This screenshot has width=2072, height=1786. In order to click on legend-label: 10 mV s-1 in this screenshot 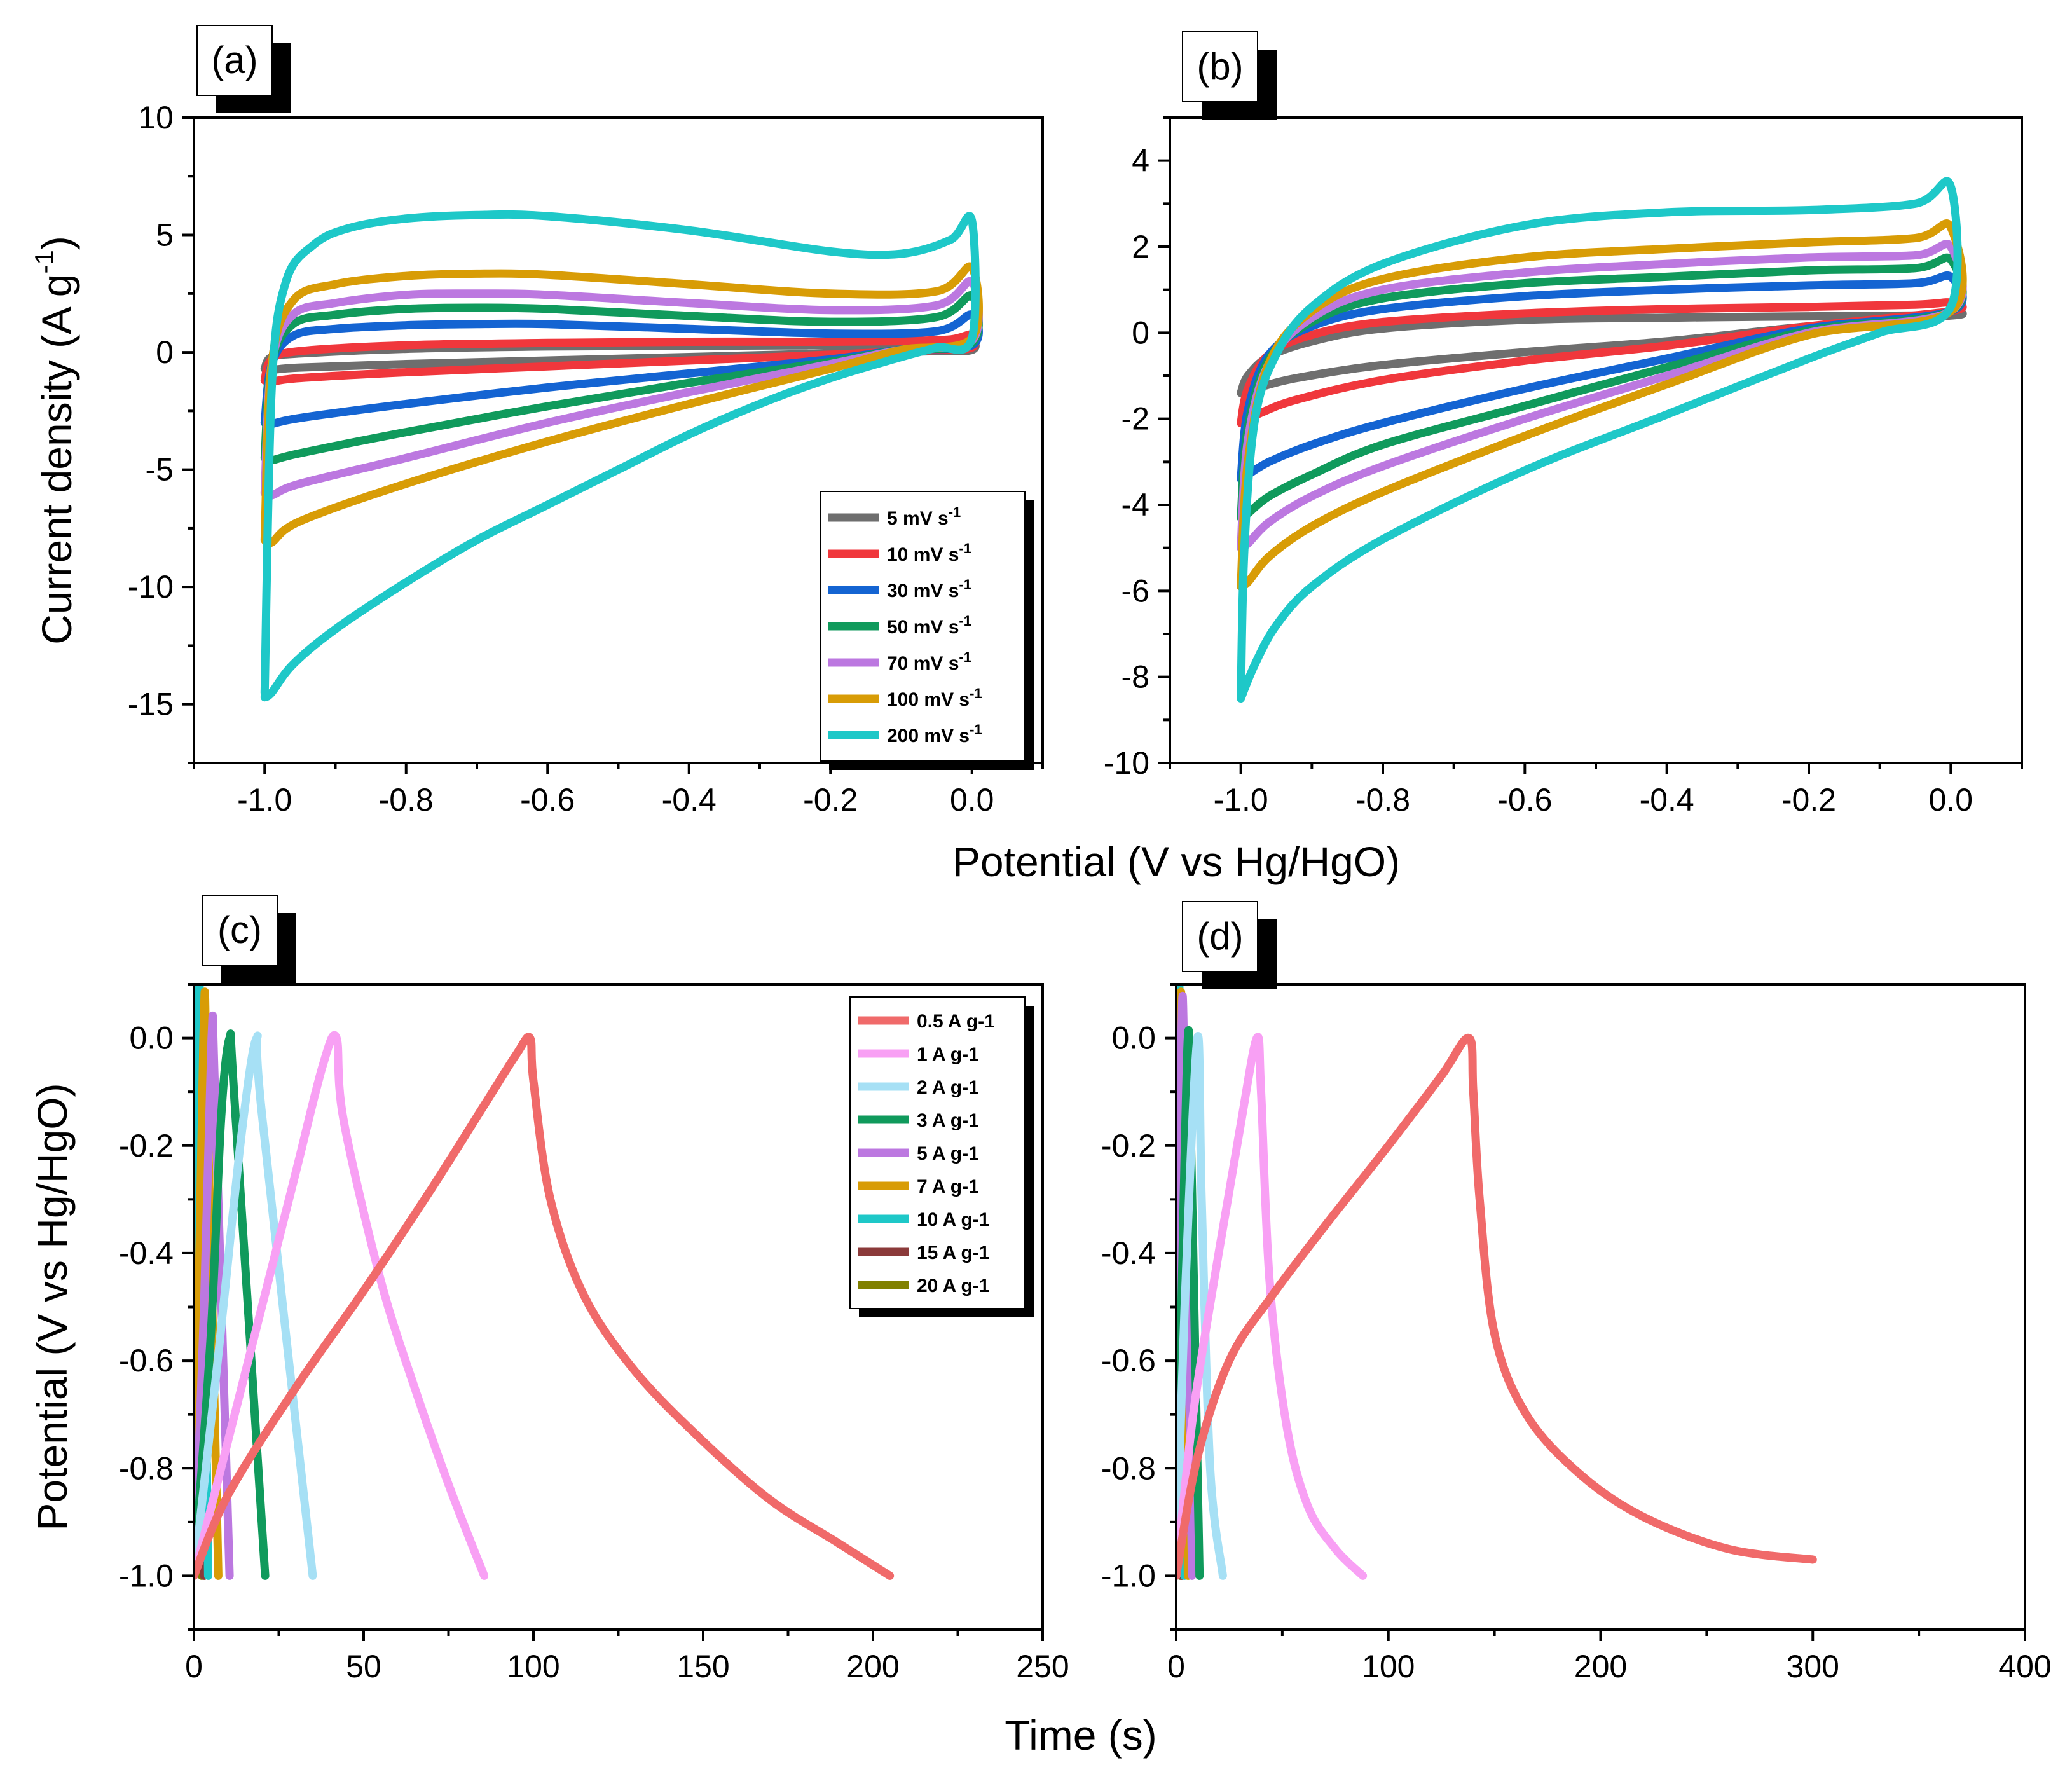, I will do `click(929, 552)`.